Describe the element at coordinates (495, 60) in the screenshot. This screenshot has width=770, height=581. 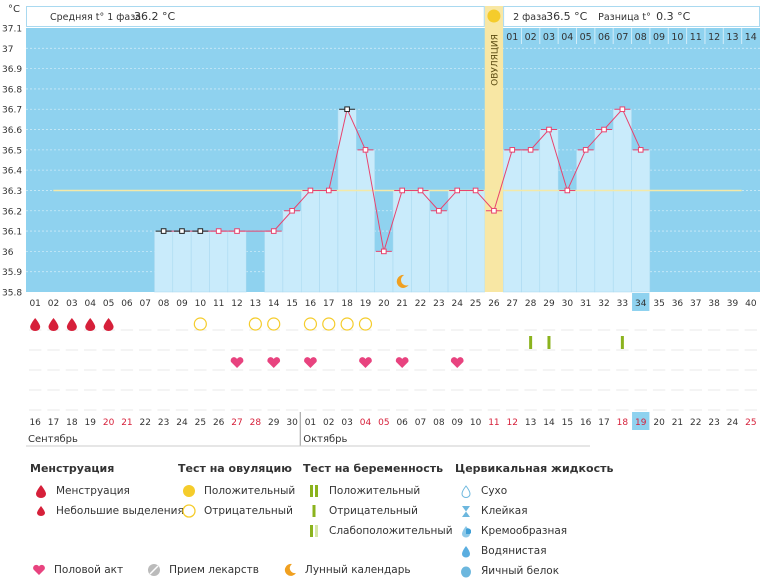
I see `ovulation-label: ОВУЛЯЦИЯ` at that location.